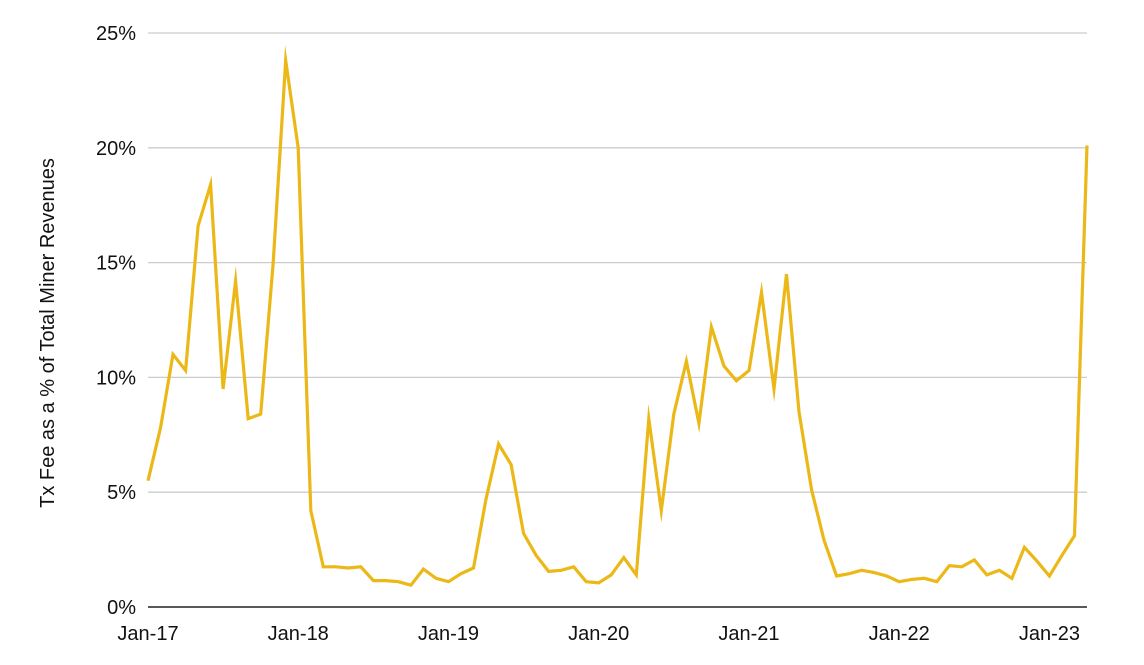 This screenshot has width=1144, height=665. I want to click on y-axis-ticks: 0% 5% 10% 15% 20% 25%, so click(116, 321).